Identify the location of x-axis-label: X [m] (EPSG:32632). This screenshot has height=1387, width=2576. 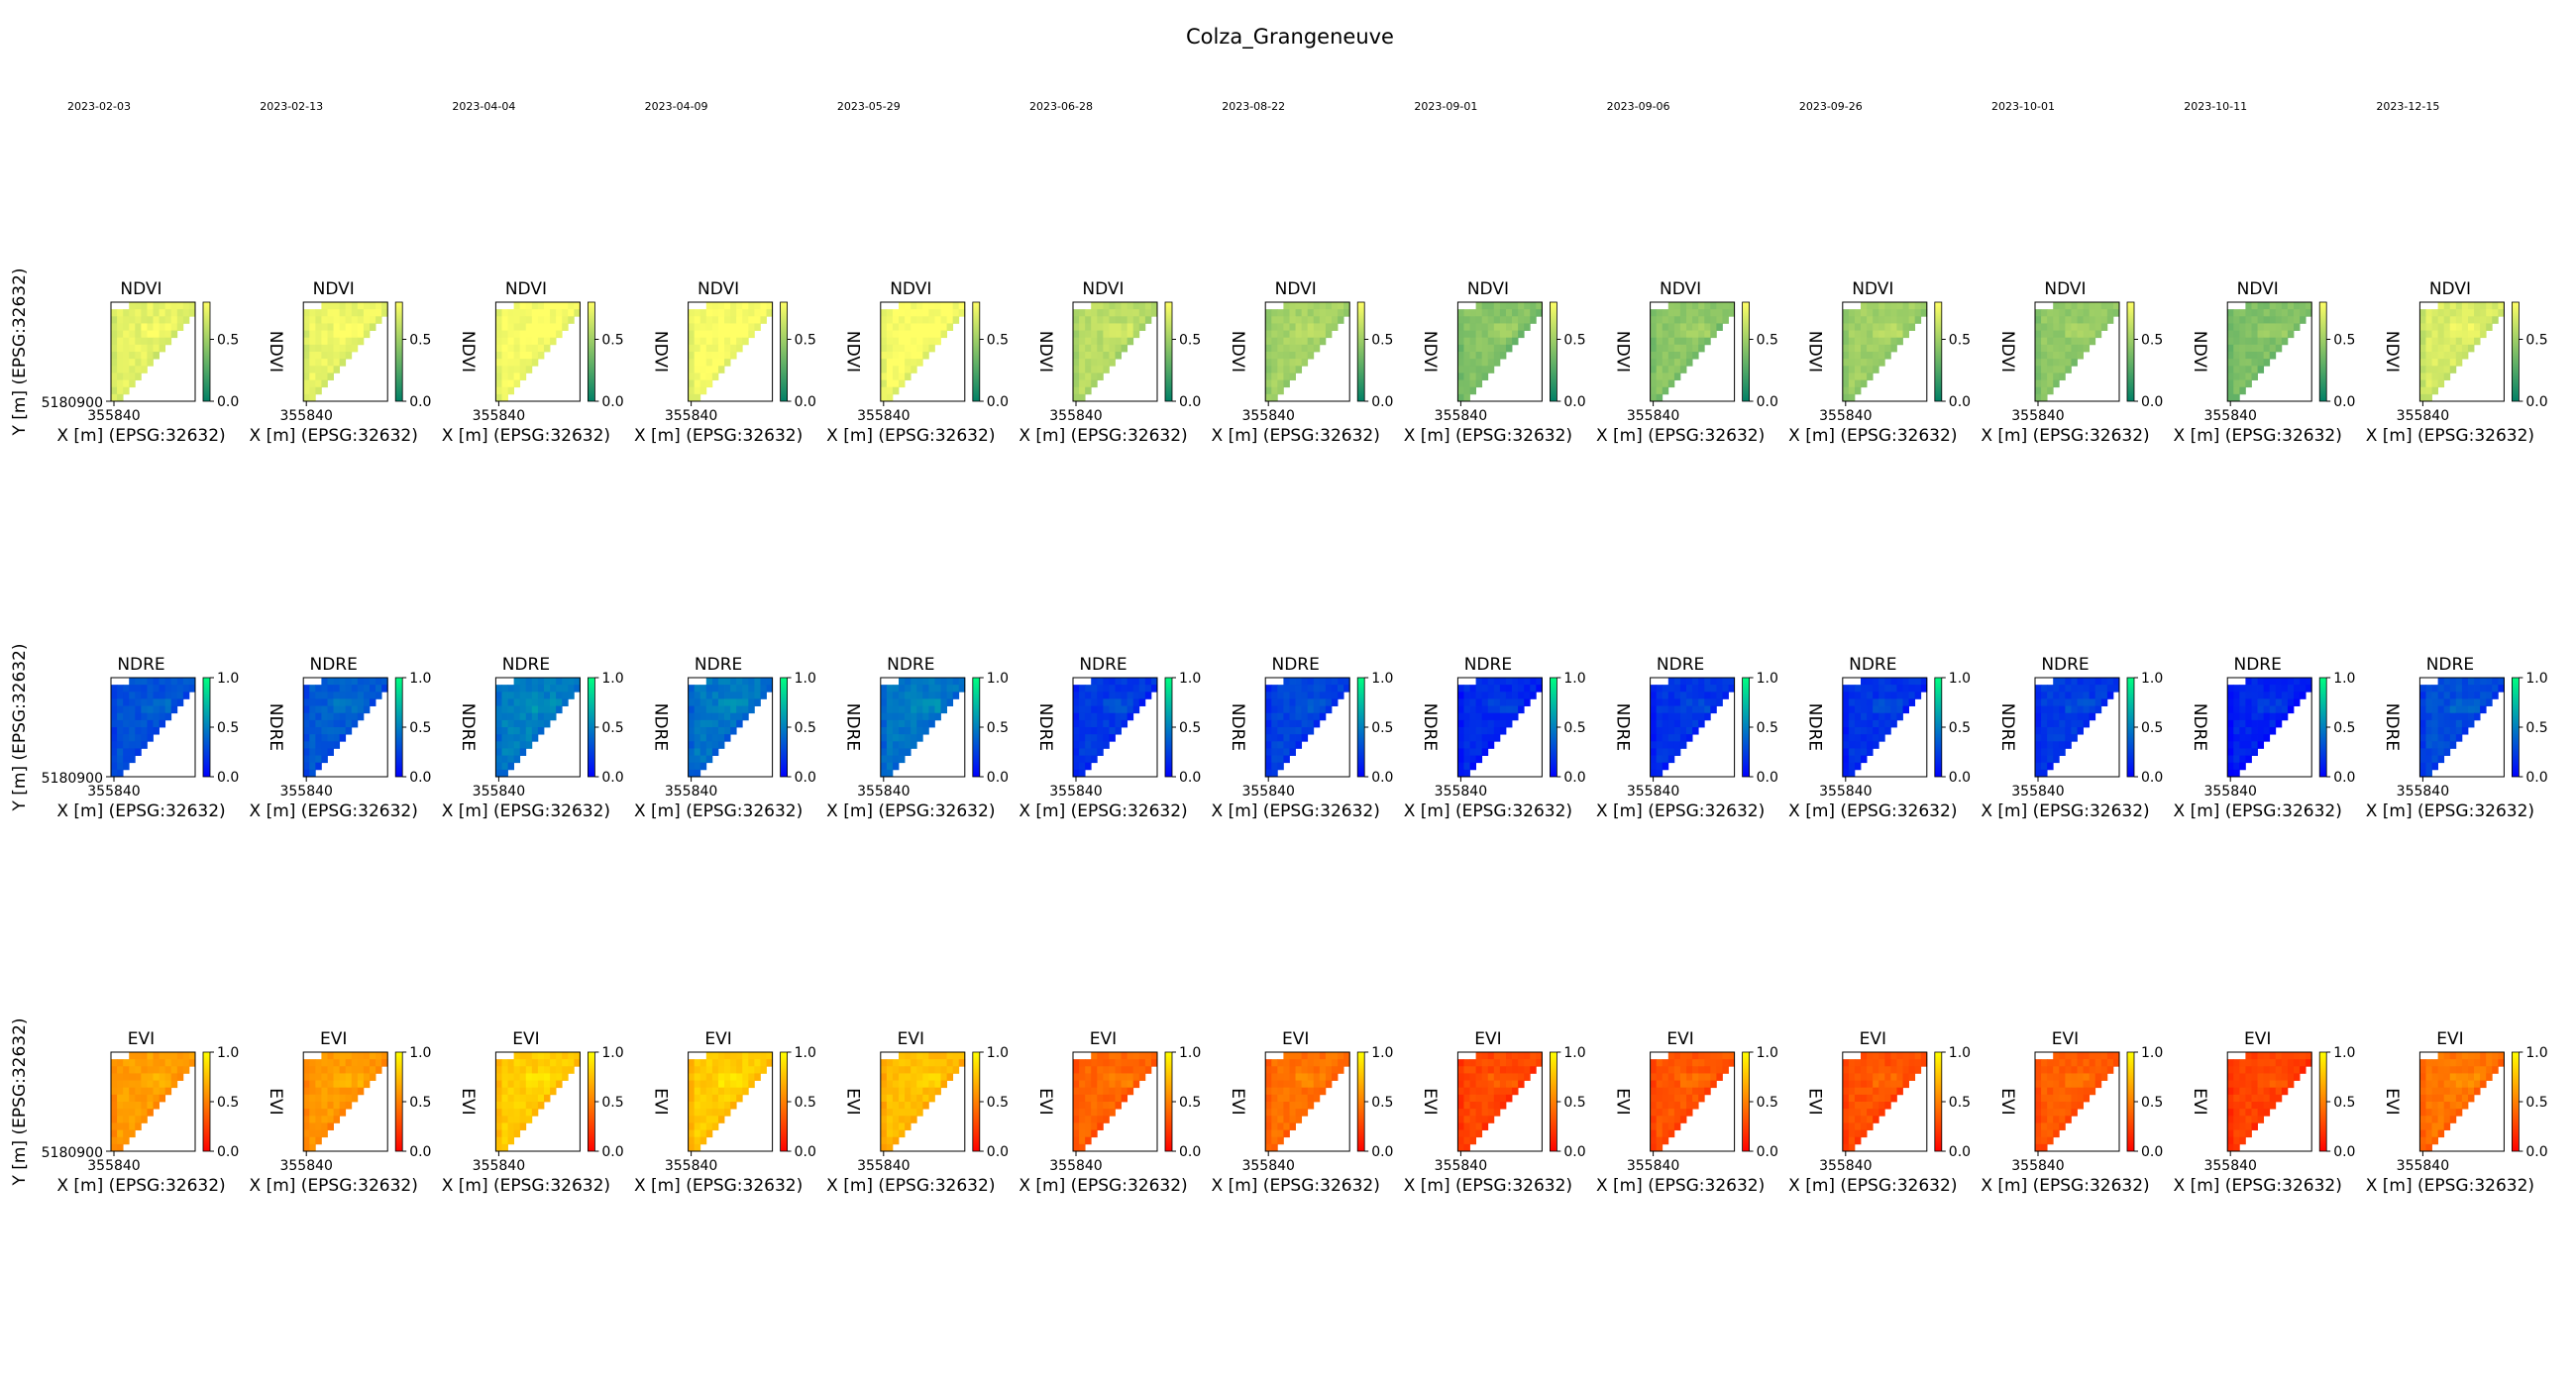
(718, 811).